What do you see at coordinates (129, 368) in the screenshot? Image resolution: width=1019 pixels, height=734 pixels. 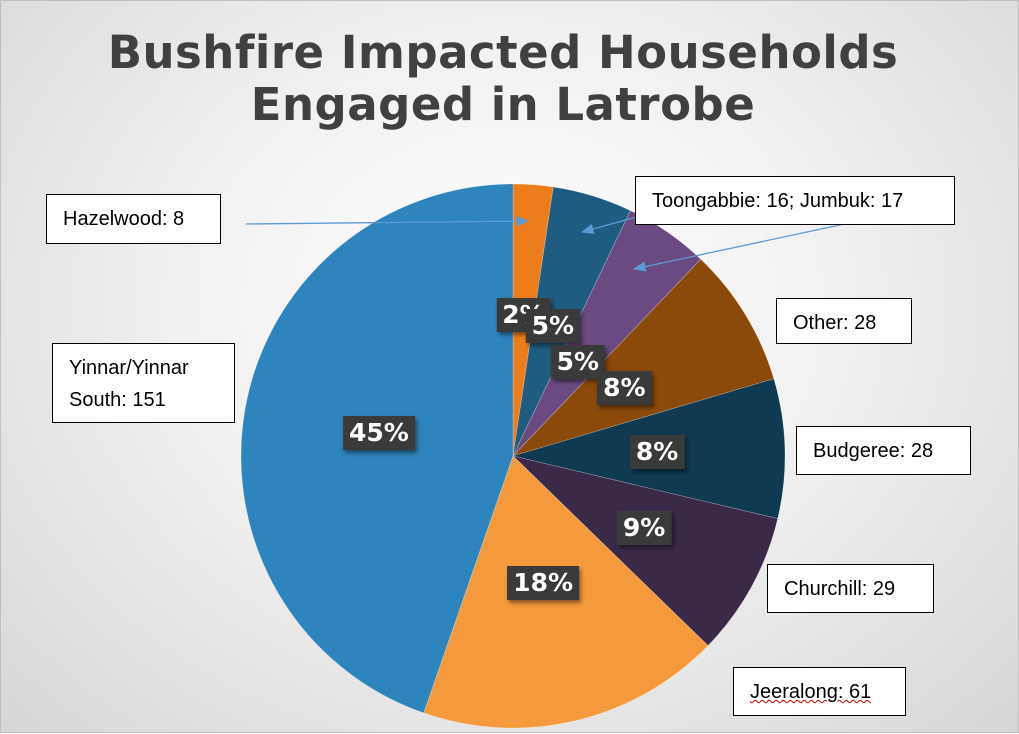 I see `callout-yinnar-line-1: Yinnar/Yinnar` at bounding box center [129, 368].